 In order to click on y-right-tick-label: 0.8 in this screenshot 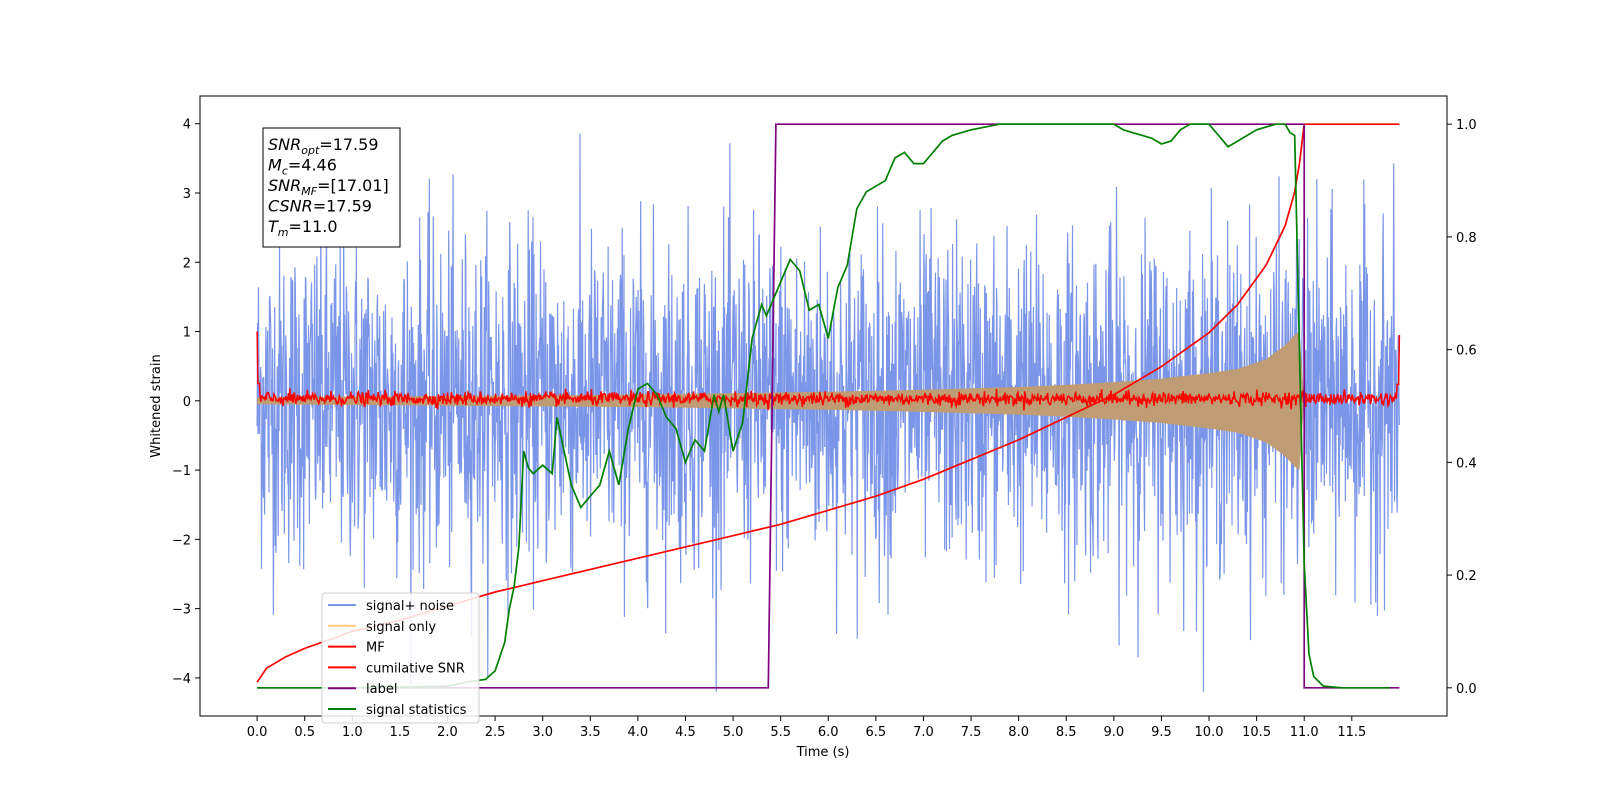, I will do `click(1466, 238)`.